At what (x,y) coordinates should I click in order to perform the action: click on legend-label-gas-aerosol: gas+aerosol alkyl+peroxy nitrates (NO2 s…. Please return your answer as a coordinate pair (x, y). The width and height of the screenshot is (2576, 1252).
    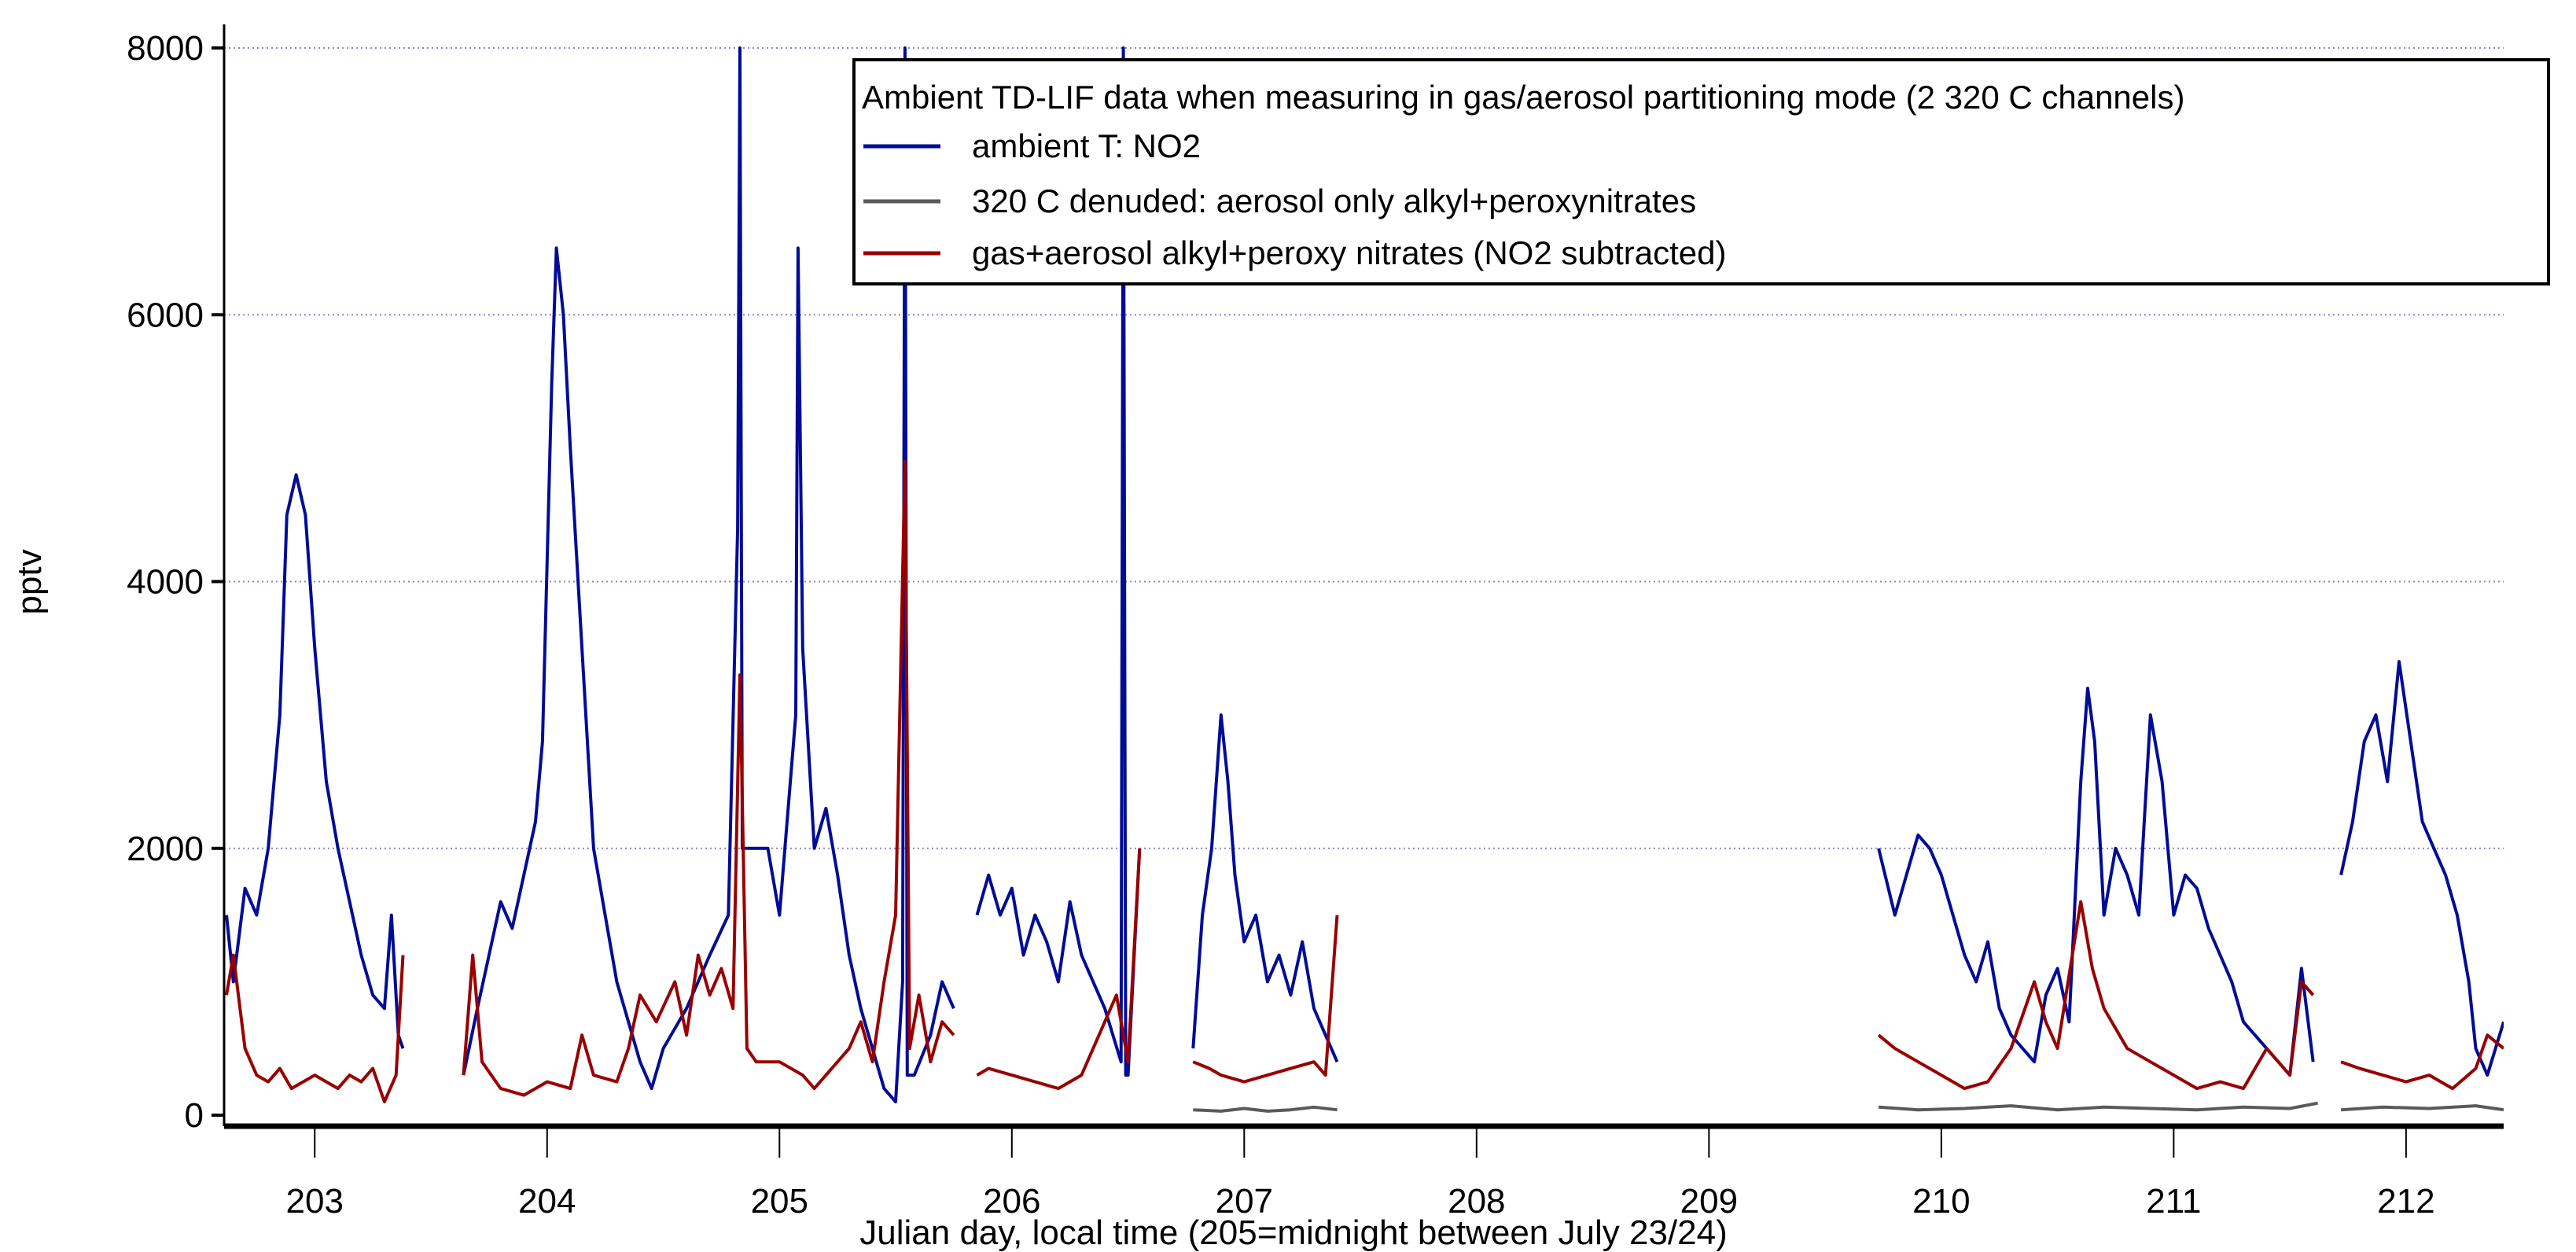
    Looking at the image, I should click on (1349, 253).